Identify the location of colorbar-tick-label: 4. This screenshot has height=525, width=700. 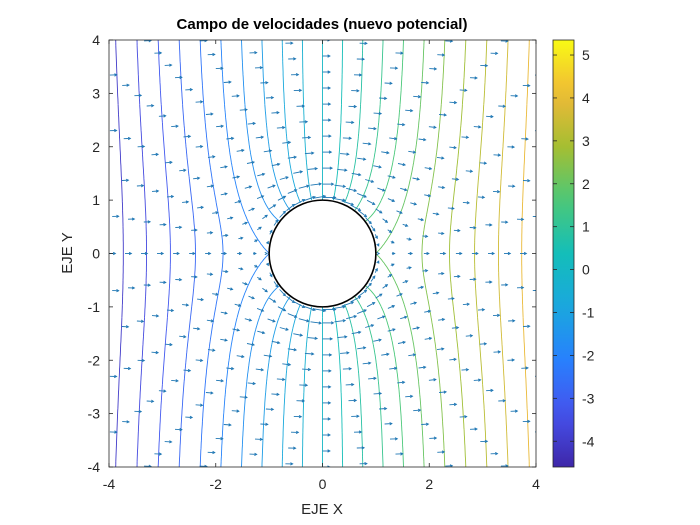
(586, 98).